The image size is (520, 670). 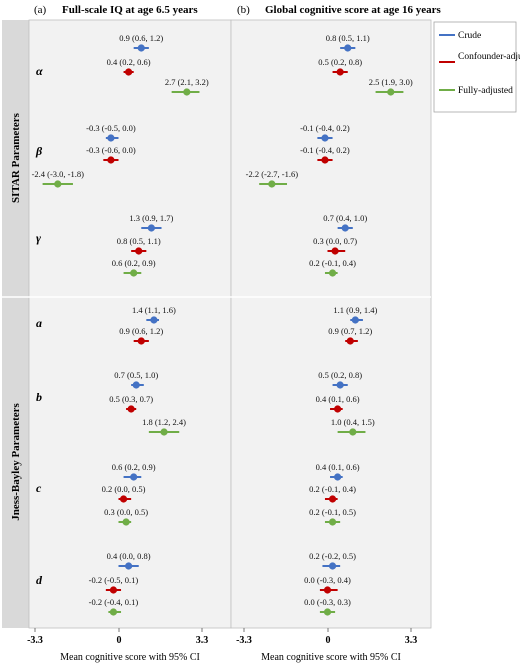 What do you see at coordinates (243, 10) in the screenshot?
I see `panel-b-letter: (b)` at bounding box center [243, 10].